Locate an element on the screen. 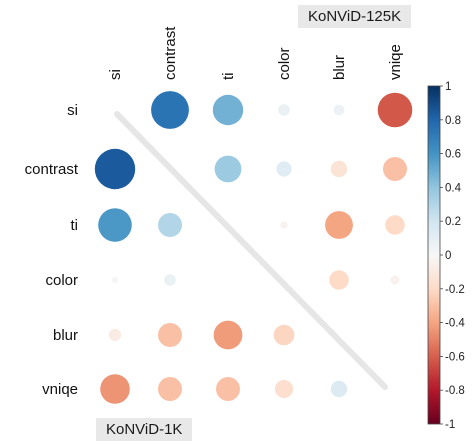 The width and height of the screenshot is (474, 444). colorbar-tick-label: 0.4 is located at coordinates (453, 188).